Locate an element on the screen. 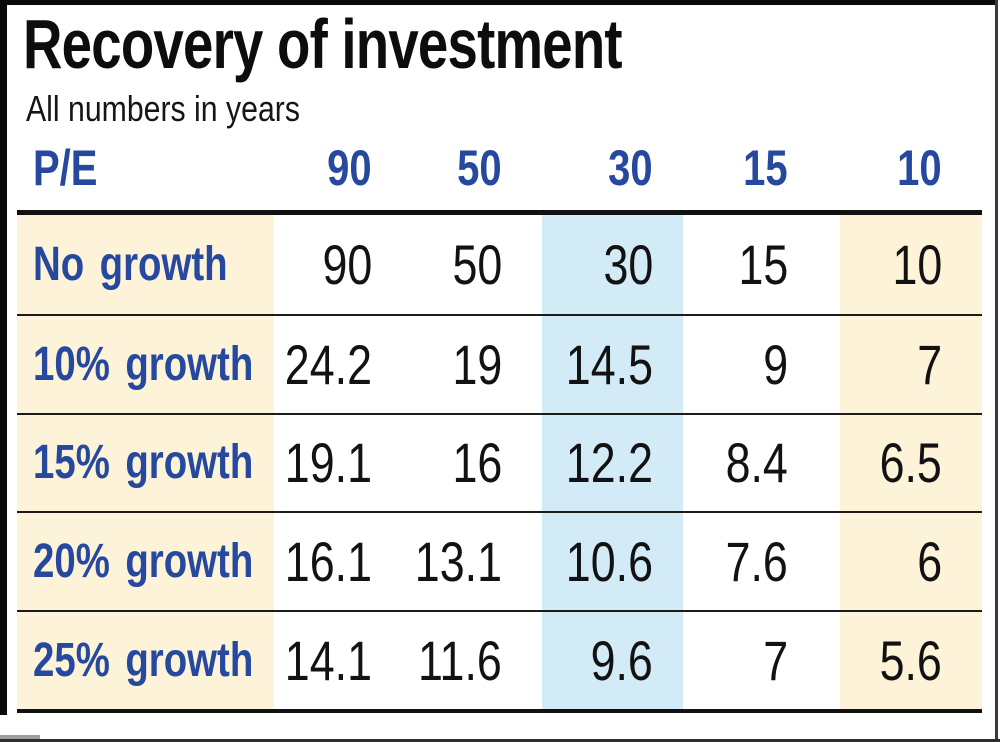  subtitle-text: All numbers in years is located at coordinates (163, 108).